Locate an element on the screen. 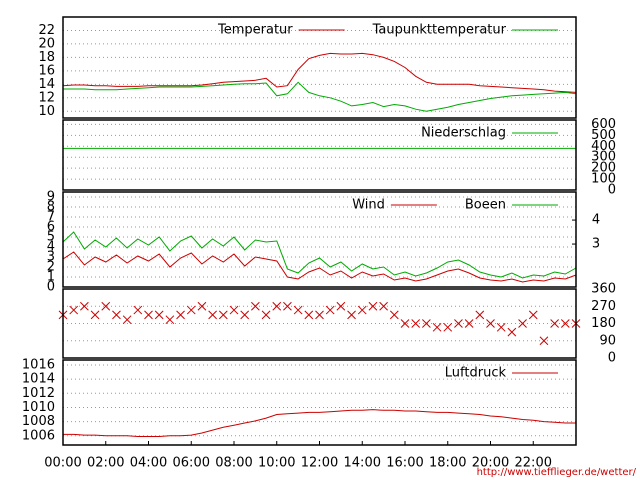 This screenshot has height=480, width=640. y-tick-label: 7 is located at coordinates (51, 217).